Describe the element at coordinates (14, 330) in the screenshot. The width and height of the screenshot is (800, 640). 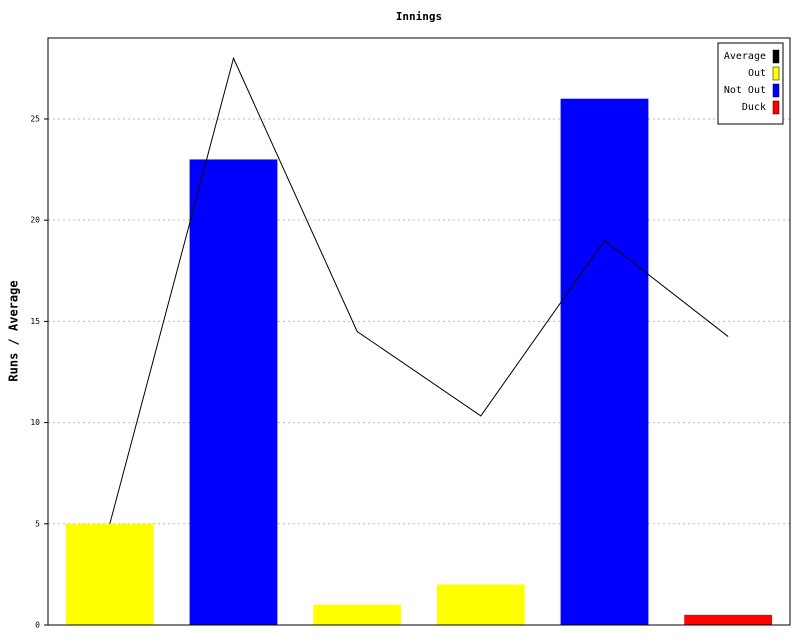
I see `y-axis-label: Runs / Average` at that location.